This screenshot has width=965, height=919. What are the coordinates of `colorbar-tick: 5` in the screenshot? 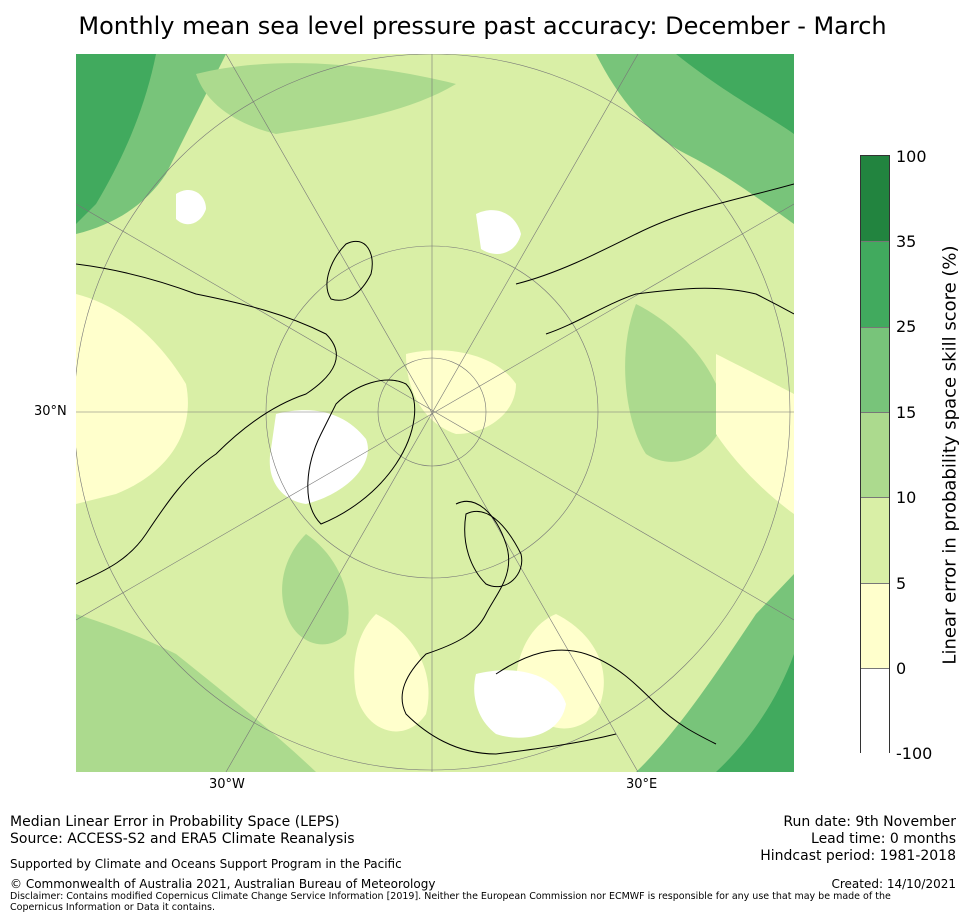 It's located at (901, 583).